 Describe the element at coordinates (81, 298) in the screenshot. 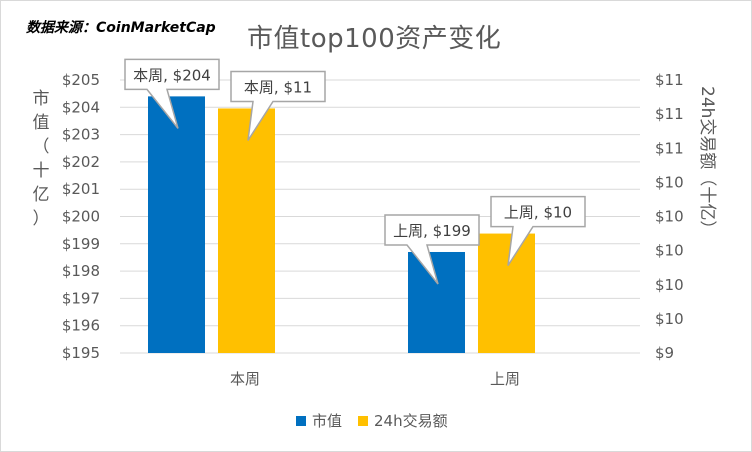

I see `y-tick-label-left: $197` at that location.